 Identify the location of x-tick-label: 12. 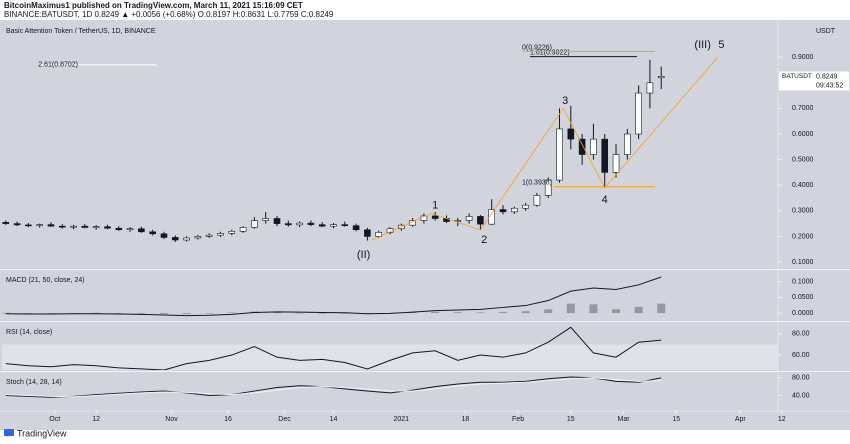
(782, 419).